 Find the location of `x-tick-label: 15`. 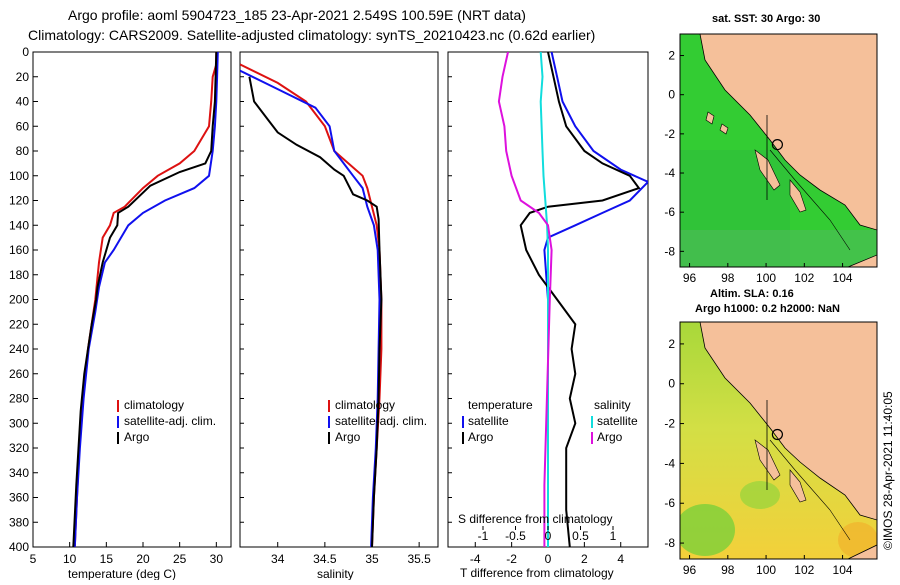

x-tick-label: 15 is located at coordinates (107, 559).